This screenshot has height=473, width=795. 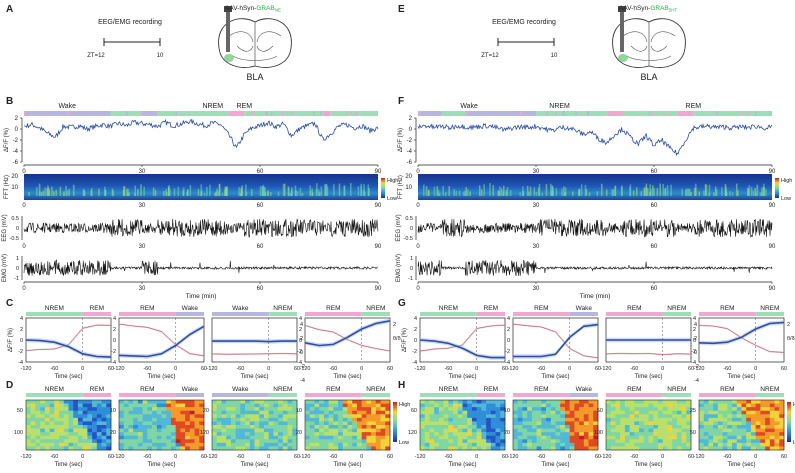 What do you see at coordinates (652, 113) in the screenshot?
I see `right-hypnogram-blip` at bounding box center [652, 113].